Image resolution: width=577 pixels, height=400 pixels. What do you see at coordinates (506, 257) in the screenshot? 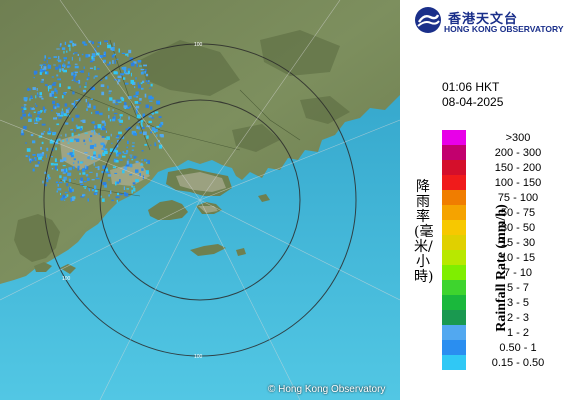
I see `legend-row: 10 - 15` at bounding box center [506, 257].